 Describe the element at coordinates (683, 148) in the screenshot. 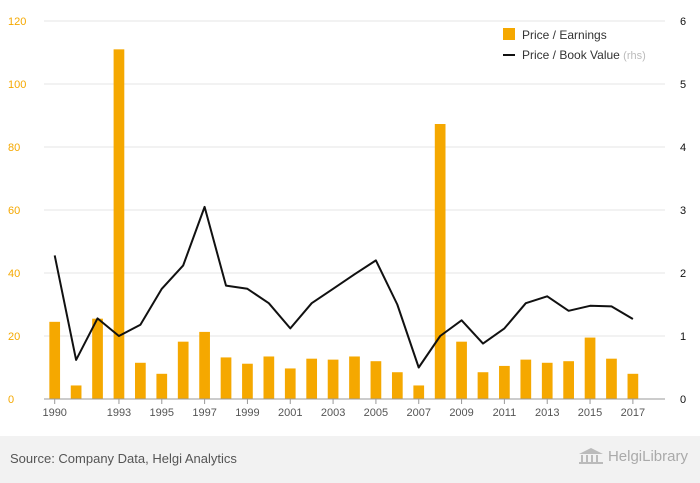

I see `right-axis-tick-label: 4` at that location.